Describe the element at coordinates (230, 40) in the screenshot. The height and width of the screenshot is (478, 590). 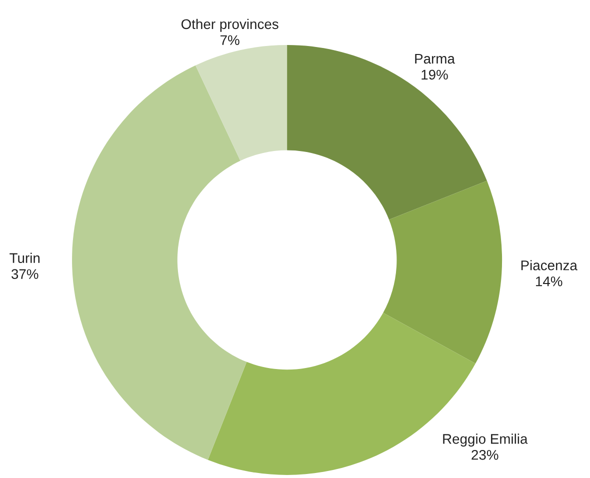
I see `data-label: 7%` at that location.